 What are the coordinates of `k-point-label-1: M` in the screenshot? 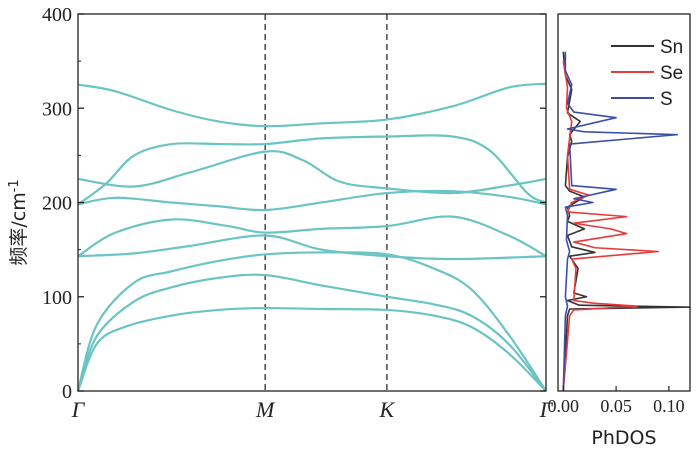 It's located at (265, 409).